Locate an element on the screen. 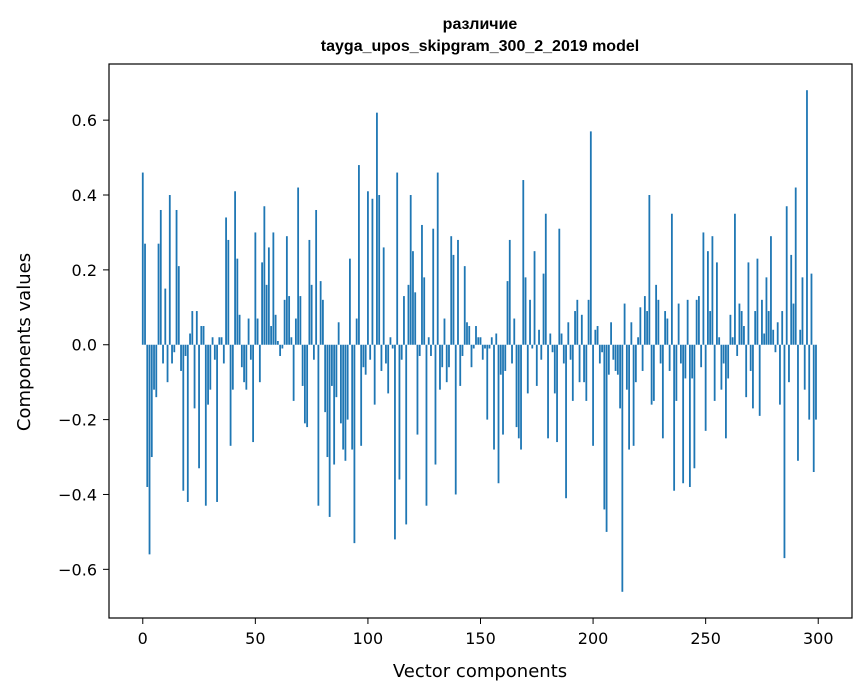 The height and width of the screenshot is (696, 867). chart-title: различие is located at coordinates (480, 24).